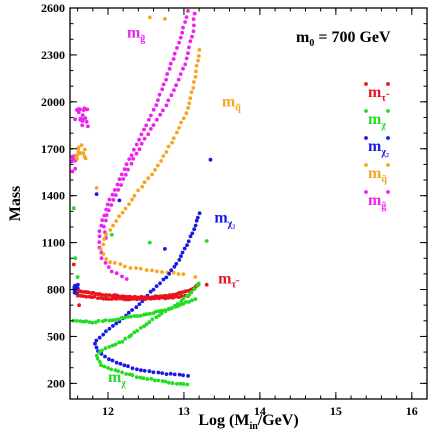 The image size is (435, 436). What do you see at coordinates (379, 94) in the screenshot?
I see `legend-label-stau: mτ̃` at bounding box center [379, 94].